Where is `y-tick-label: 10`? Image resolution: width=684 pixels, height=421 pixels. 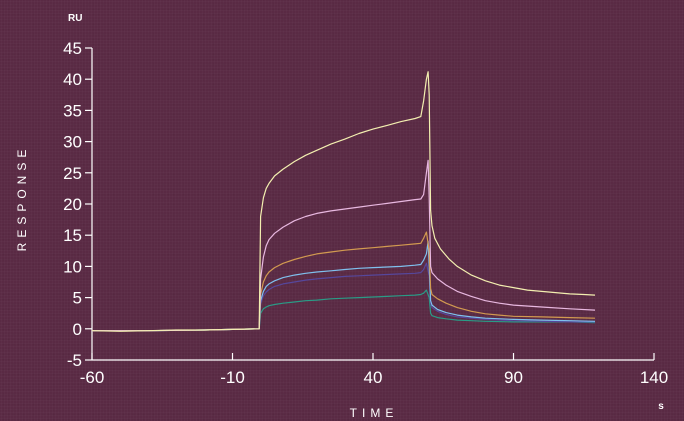 y-tick-label: 10 is located at coordinates (72, 266).